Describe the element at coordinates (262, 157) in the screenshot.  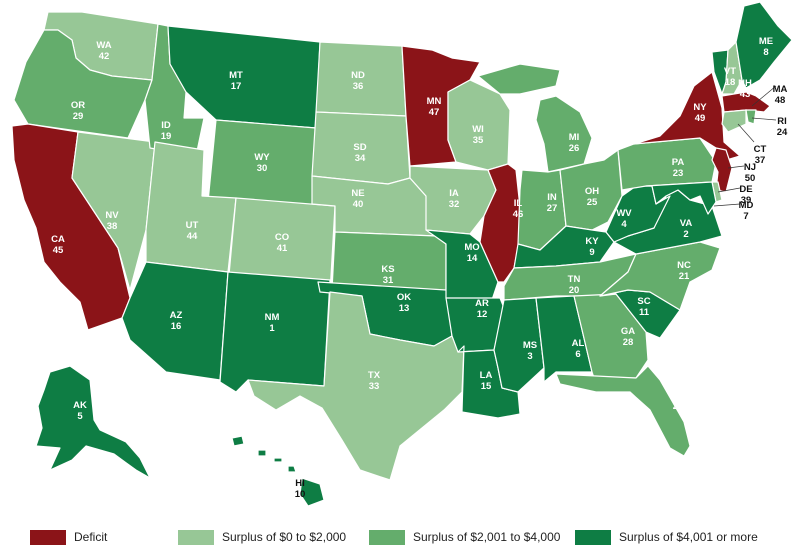
I see `state-abbr-wy: WY` at that location.